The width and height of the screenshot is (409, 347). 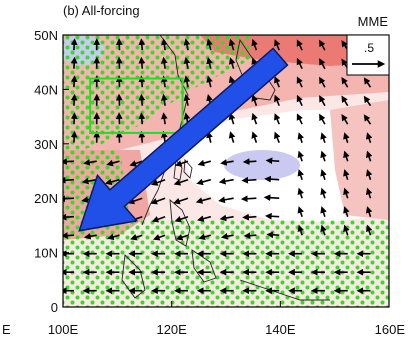 What do you see at coordinates (369, 48) in the screenshot?
I see `reference-vector-label: .5` at bounding box center [369, 48].